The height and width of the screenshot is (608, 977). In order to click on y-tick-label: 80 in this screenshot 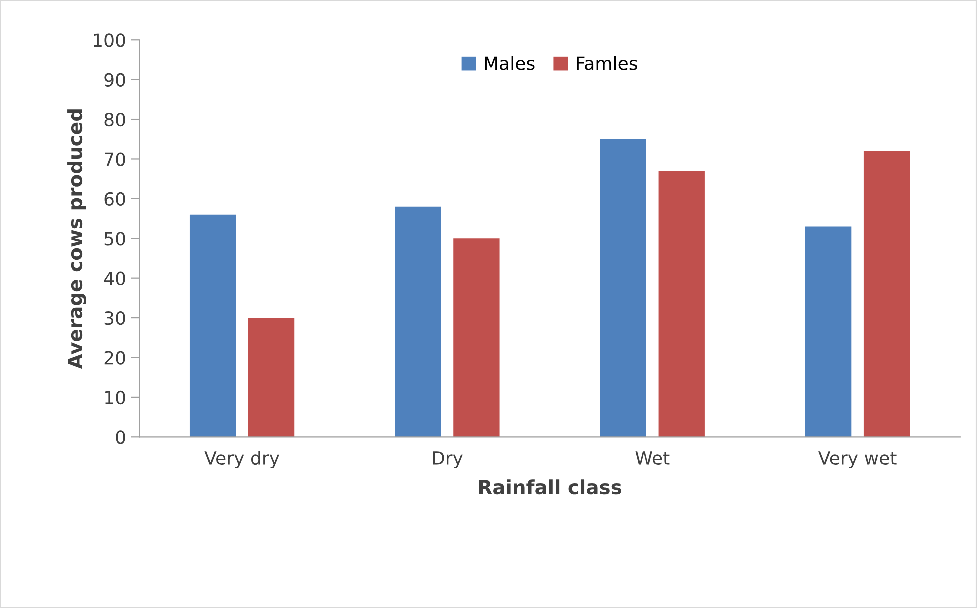, I will do `click(115, 119)`.